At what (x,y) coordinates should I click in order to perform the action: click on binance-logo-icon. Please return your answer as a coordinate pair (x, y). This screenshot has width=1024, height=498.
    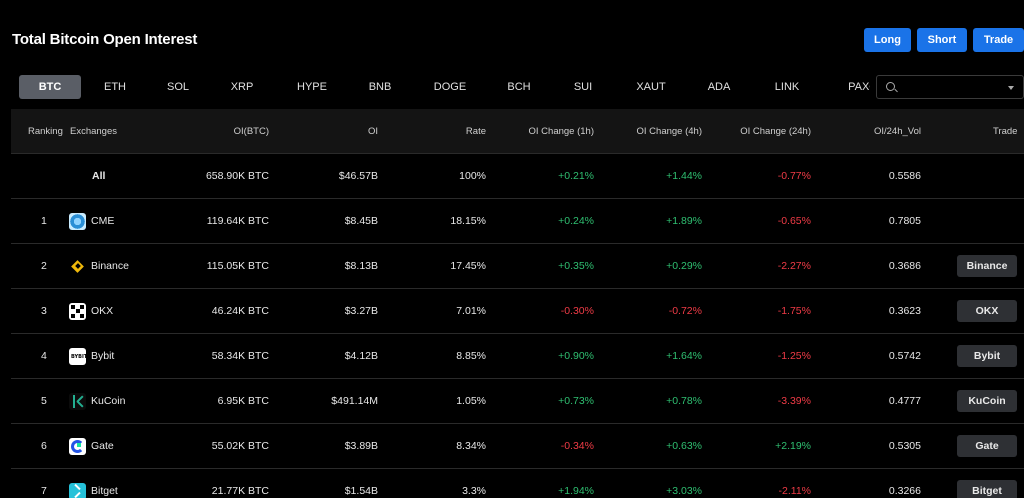
    Looking at the image, I should click on (77, 266).